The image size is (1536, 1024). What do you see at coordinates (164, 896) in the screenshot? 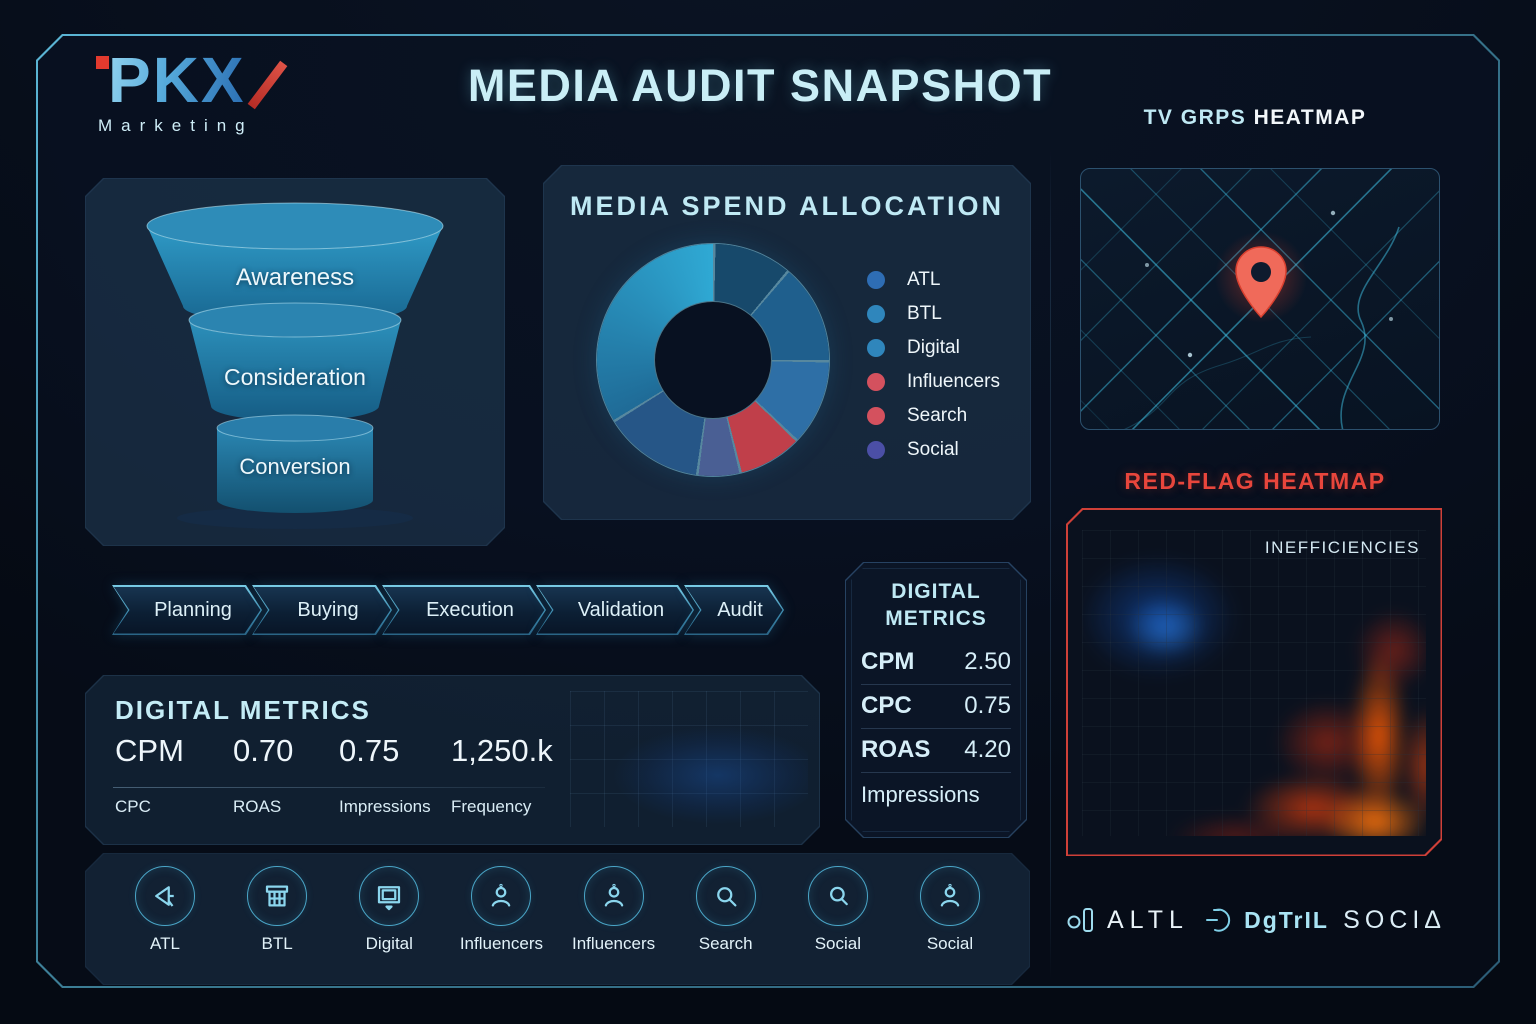
I see `megaphone-icon` at bounding box center [164, 896].